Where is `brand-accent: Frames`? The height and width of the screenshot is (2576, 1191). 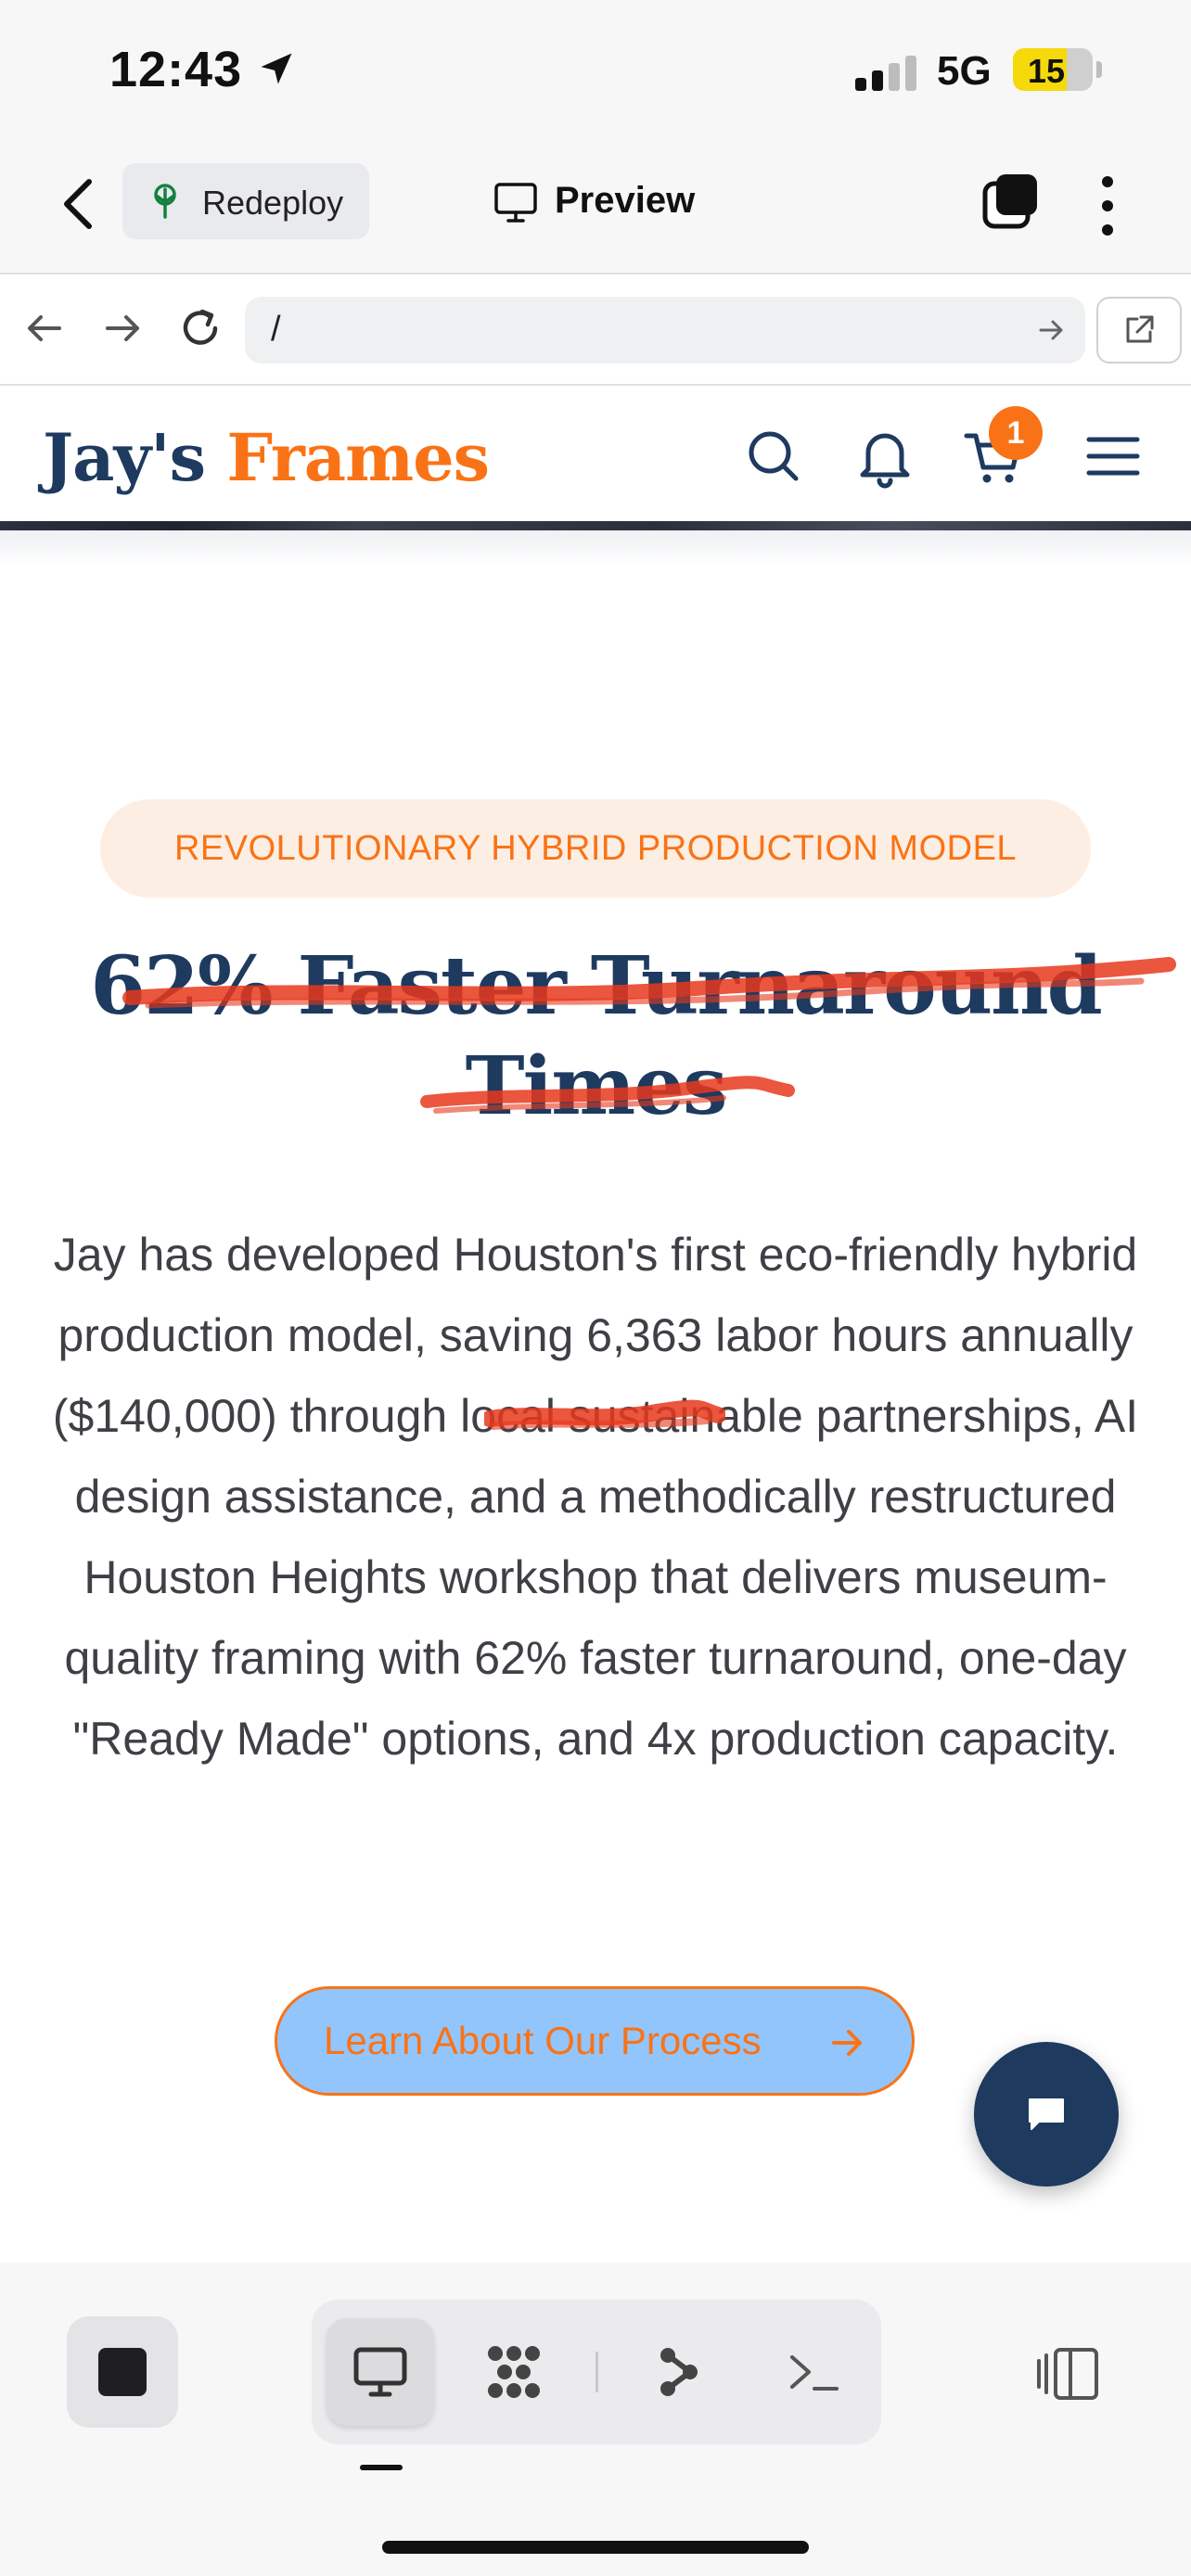 brand-accent: Frames is located at coordinates (358, 457).